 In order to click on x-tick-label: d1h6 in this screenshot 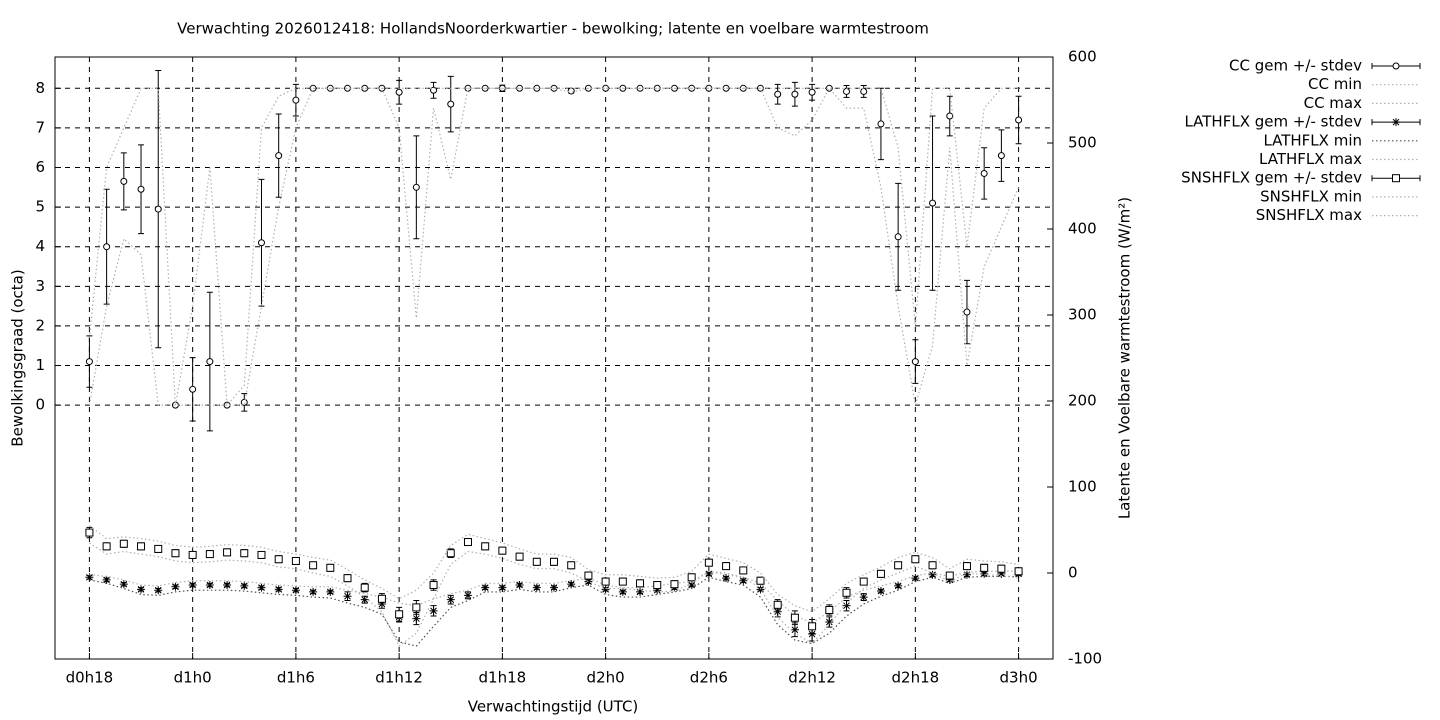, I will do `click(296, 678)`.